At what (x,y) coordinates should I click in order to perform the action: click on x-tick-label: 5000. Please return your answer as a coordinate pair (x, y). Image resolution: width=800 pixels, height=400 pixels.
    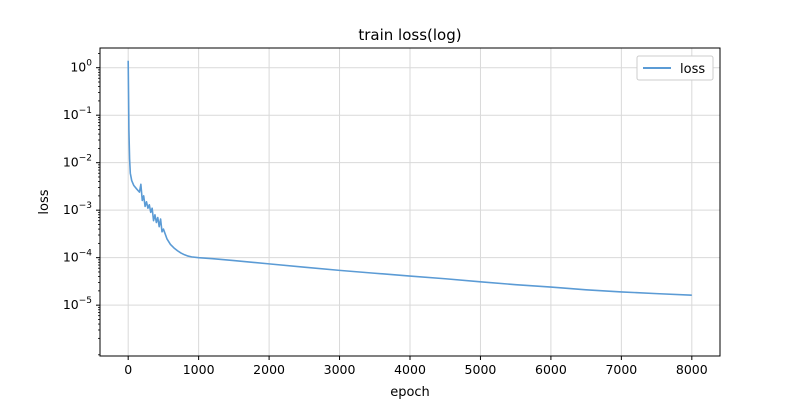
    Looking at the image, I should click on (481, 369).